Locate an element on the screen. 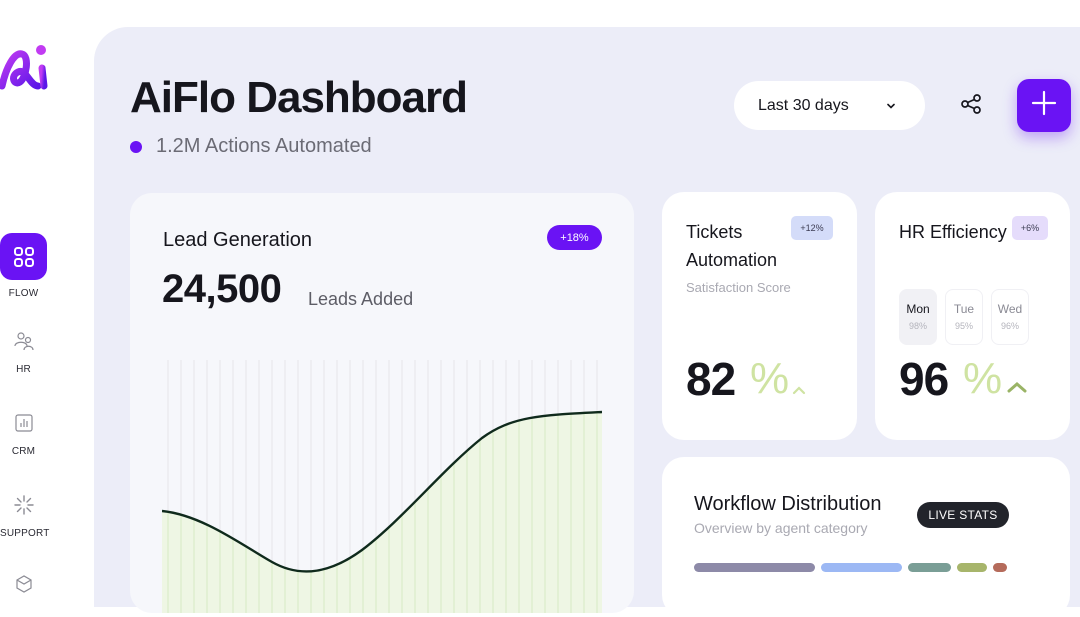 Image resolution: width=1080 pixels, height=617 pixels. live-stats-badge: LIVE STATS is located at coordinates (963, 515).